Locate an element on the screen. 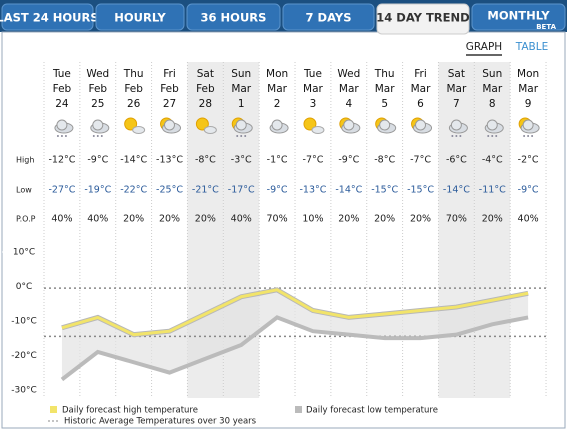  day-weekday: Tue is located at coordinates (312, 74).